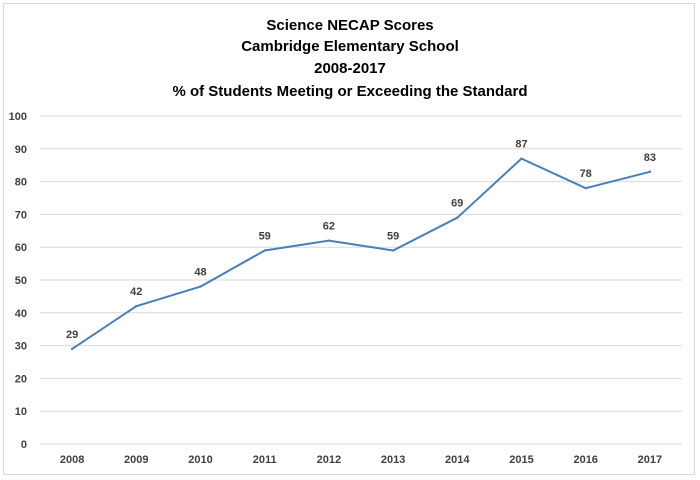 Image resolution: width=700 pixels, height=480 pixels. Describe the element at coordinates (21, 215) in the screenshot. I see `y-tick-label: 70` at that location.